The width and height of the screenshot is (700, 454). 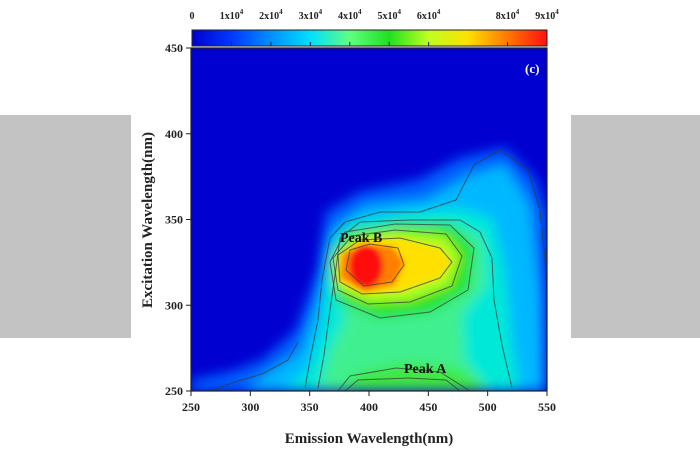 I want to click on y-axis-ticks: 250 300 350 400 450, so click(x=178, y=219).